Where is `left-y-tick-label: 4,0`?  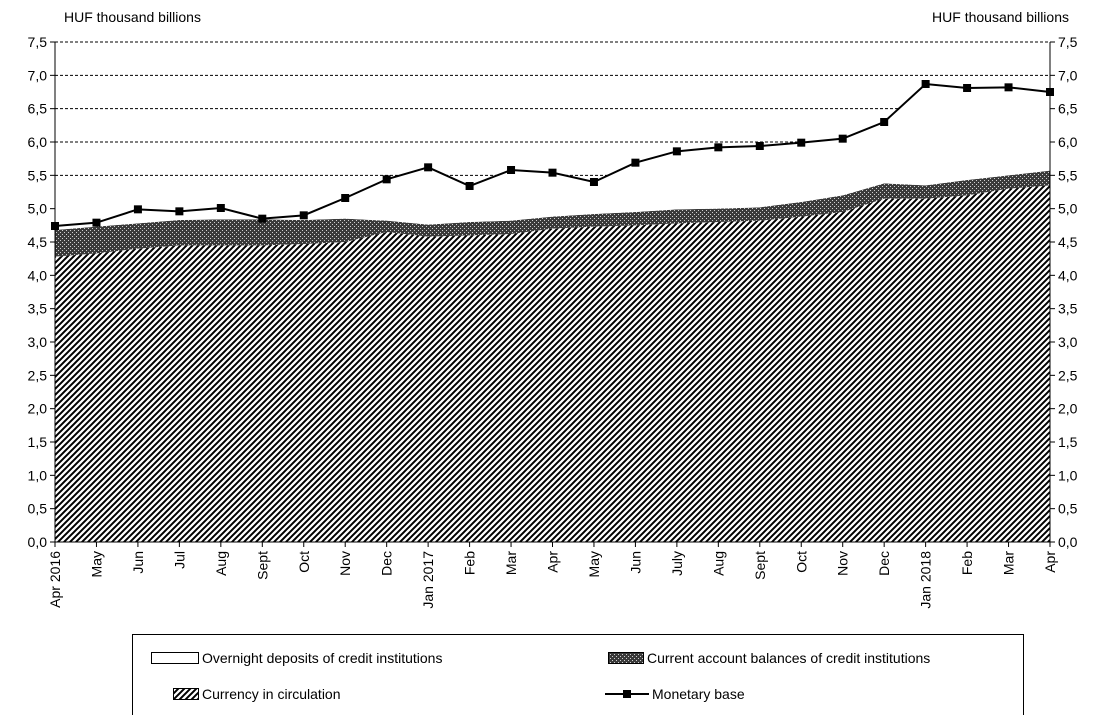 left-y-tick-label: 4,0 is located at coordinates (38, 275).